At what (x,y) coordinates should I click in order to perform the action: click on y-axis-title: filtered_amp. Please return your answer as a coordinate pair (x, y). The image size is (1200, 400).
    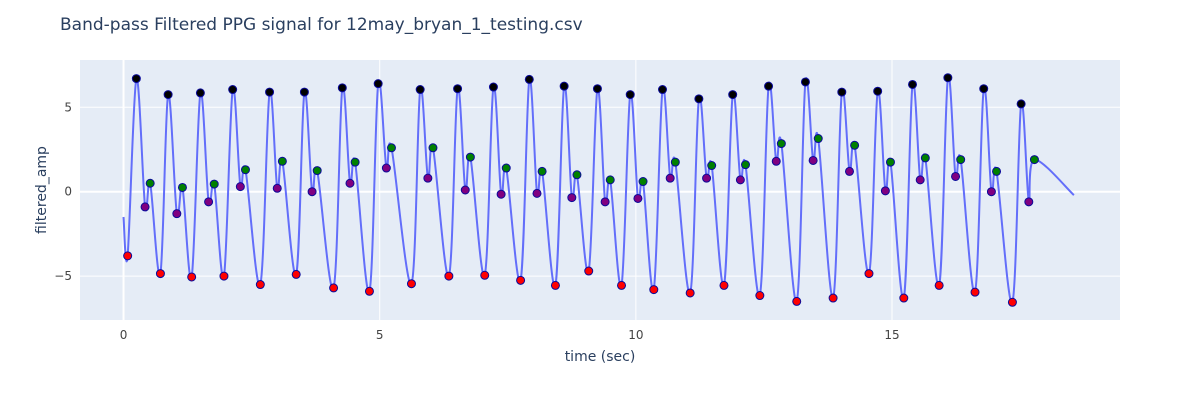
    Looking at the image, I should click on (42, 190).